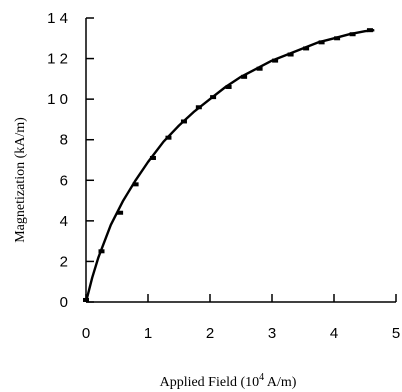 The width and height of the screenshot is (402, 392). Describe the element at coordinates (272, 333) in the screenshot. I see `x-tick-label: 3` at that location.